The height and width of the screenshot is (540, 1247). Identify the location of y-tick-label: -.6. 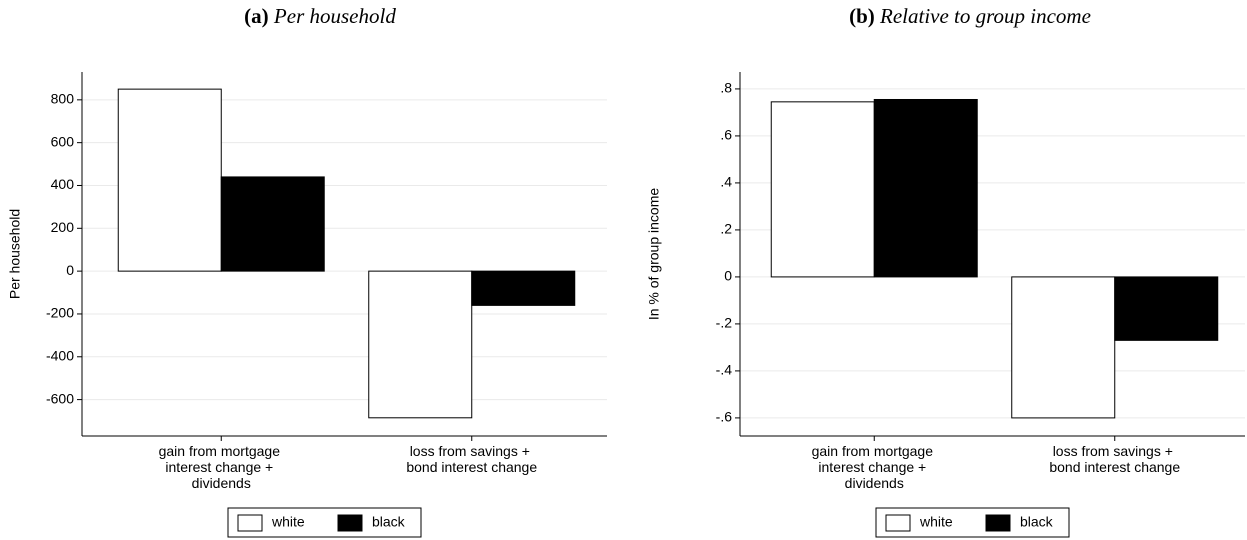
(724, 417).